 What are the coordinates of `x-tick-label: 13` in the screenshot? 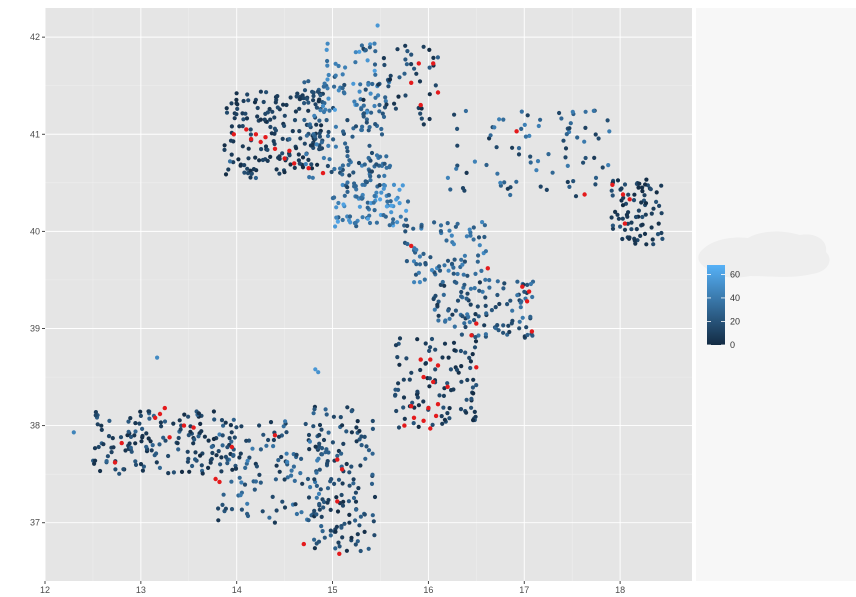 It's located at (141, 590).